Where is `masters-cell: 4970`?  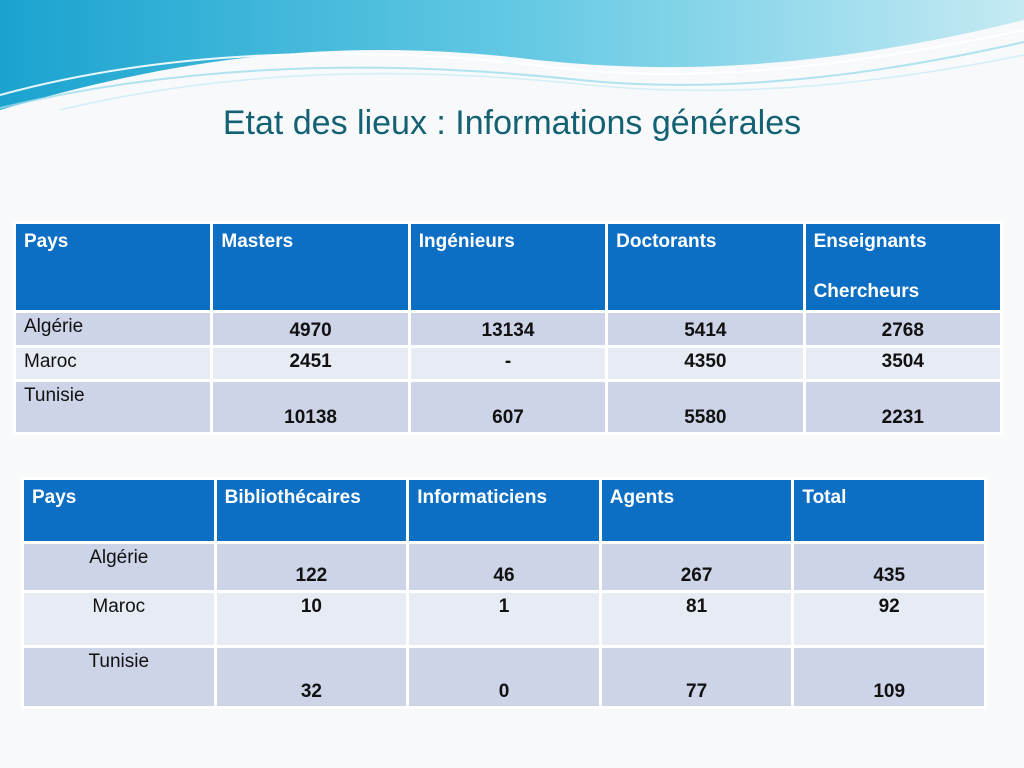 masters-cell: 4970 is located at coordinates (310, 329).